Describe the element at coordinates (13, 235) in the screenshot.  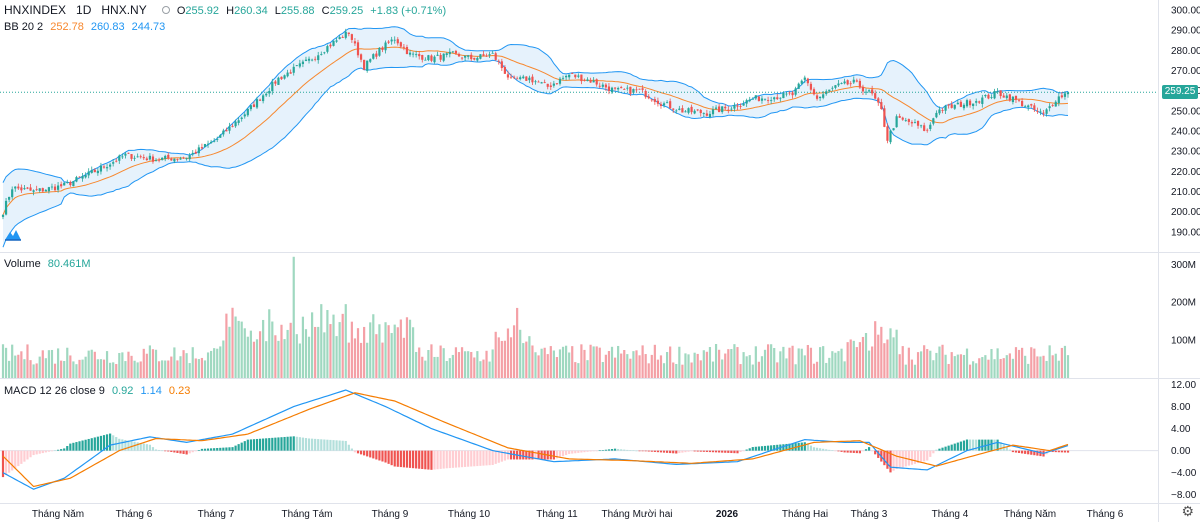
I see `tradingview-logo-icon` at that location.